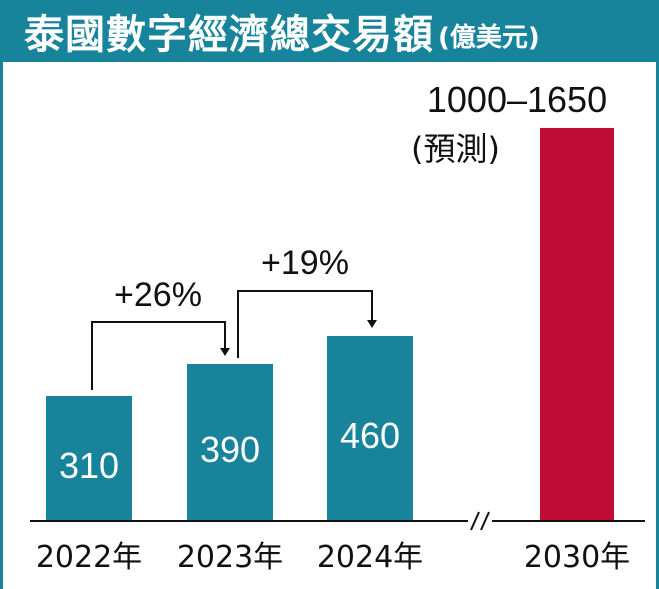 Image resolution: width=659 pixels, height=589 pixels. What do you see at coordinates (230, 557) in the screenshot?
I see `tick-label: 2023年` at bounding box center [230, 557].